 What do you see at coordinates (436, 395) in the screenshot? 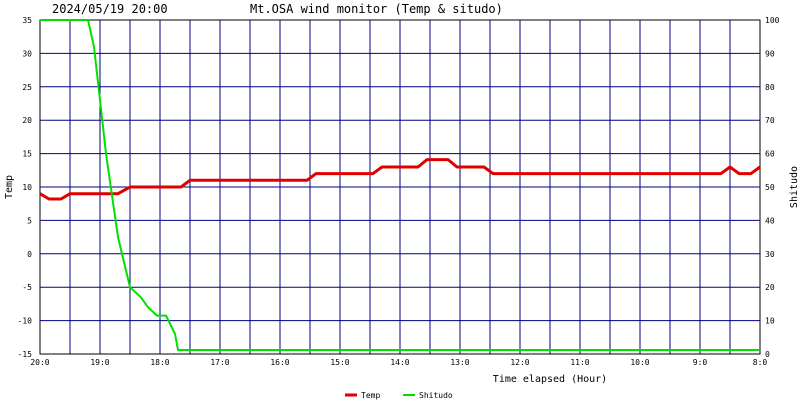
I see `legend-label-shitudo: Shitudo` at bounding box center [436, 395].